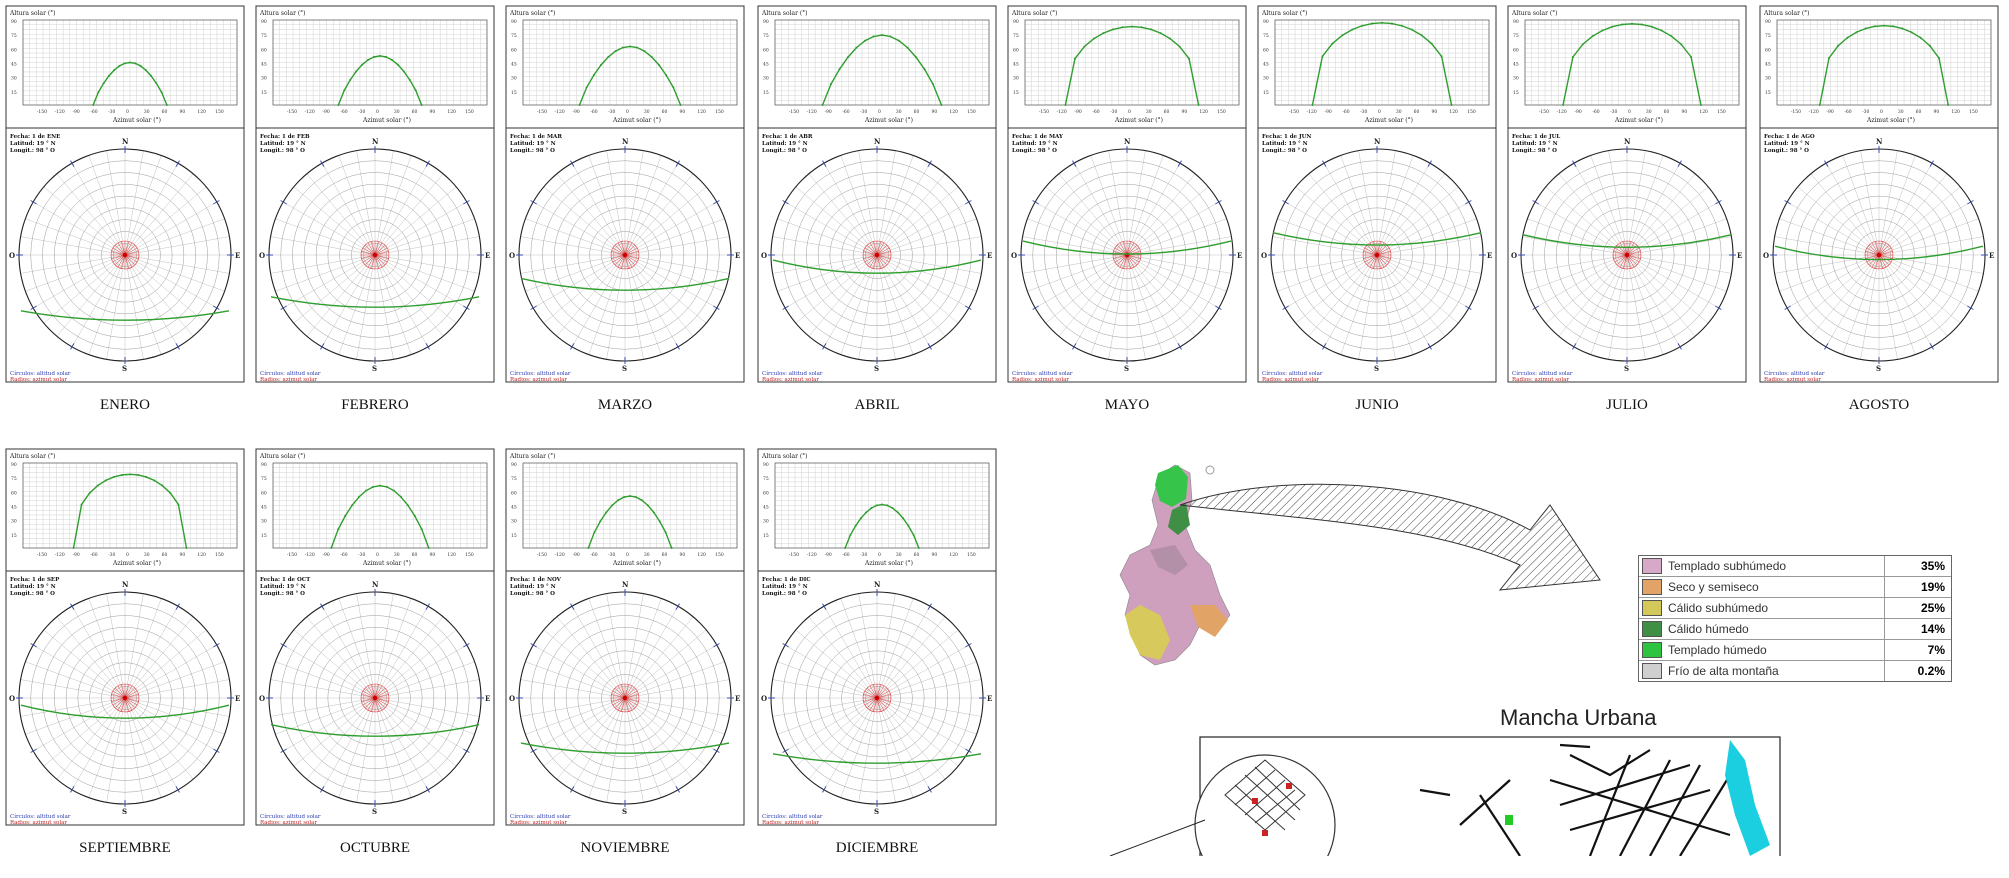  Describe the element at coordinates (877, 848) in the screenshot. I see `month-label: DICIEMBRE` at that location.